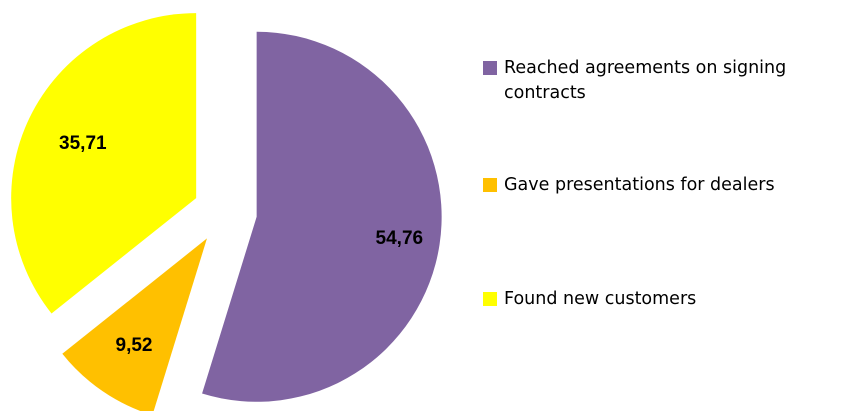  I want to click on slice-label-dealer-presentations: 9,52, so click(134, 345).